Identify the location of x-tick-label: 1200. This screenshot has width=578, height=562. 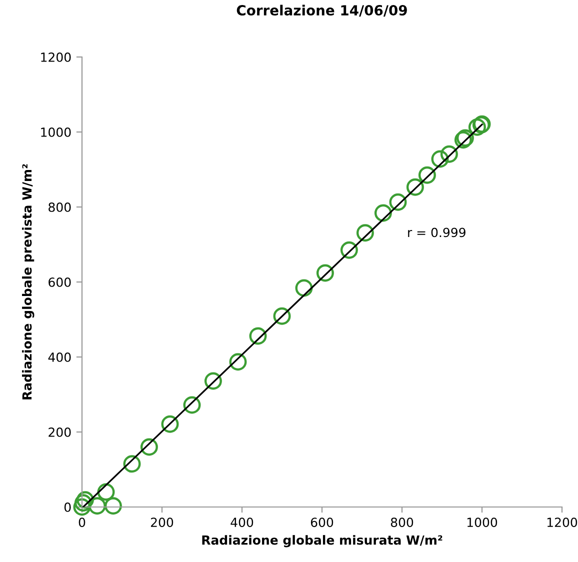
(562, 523).